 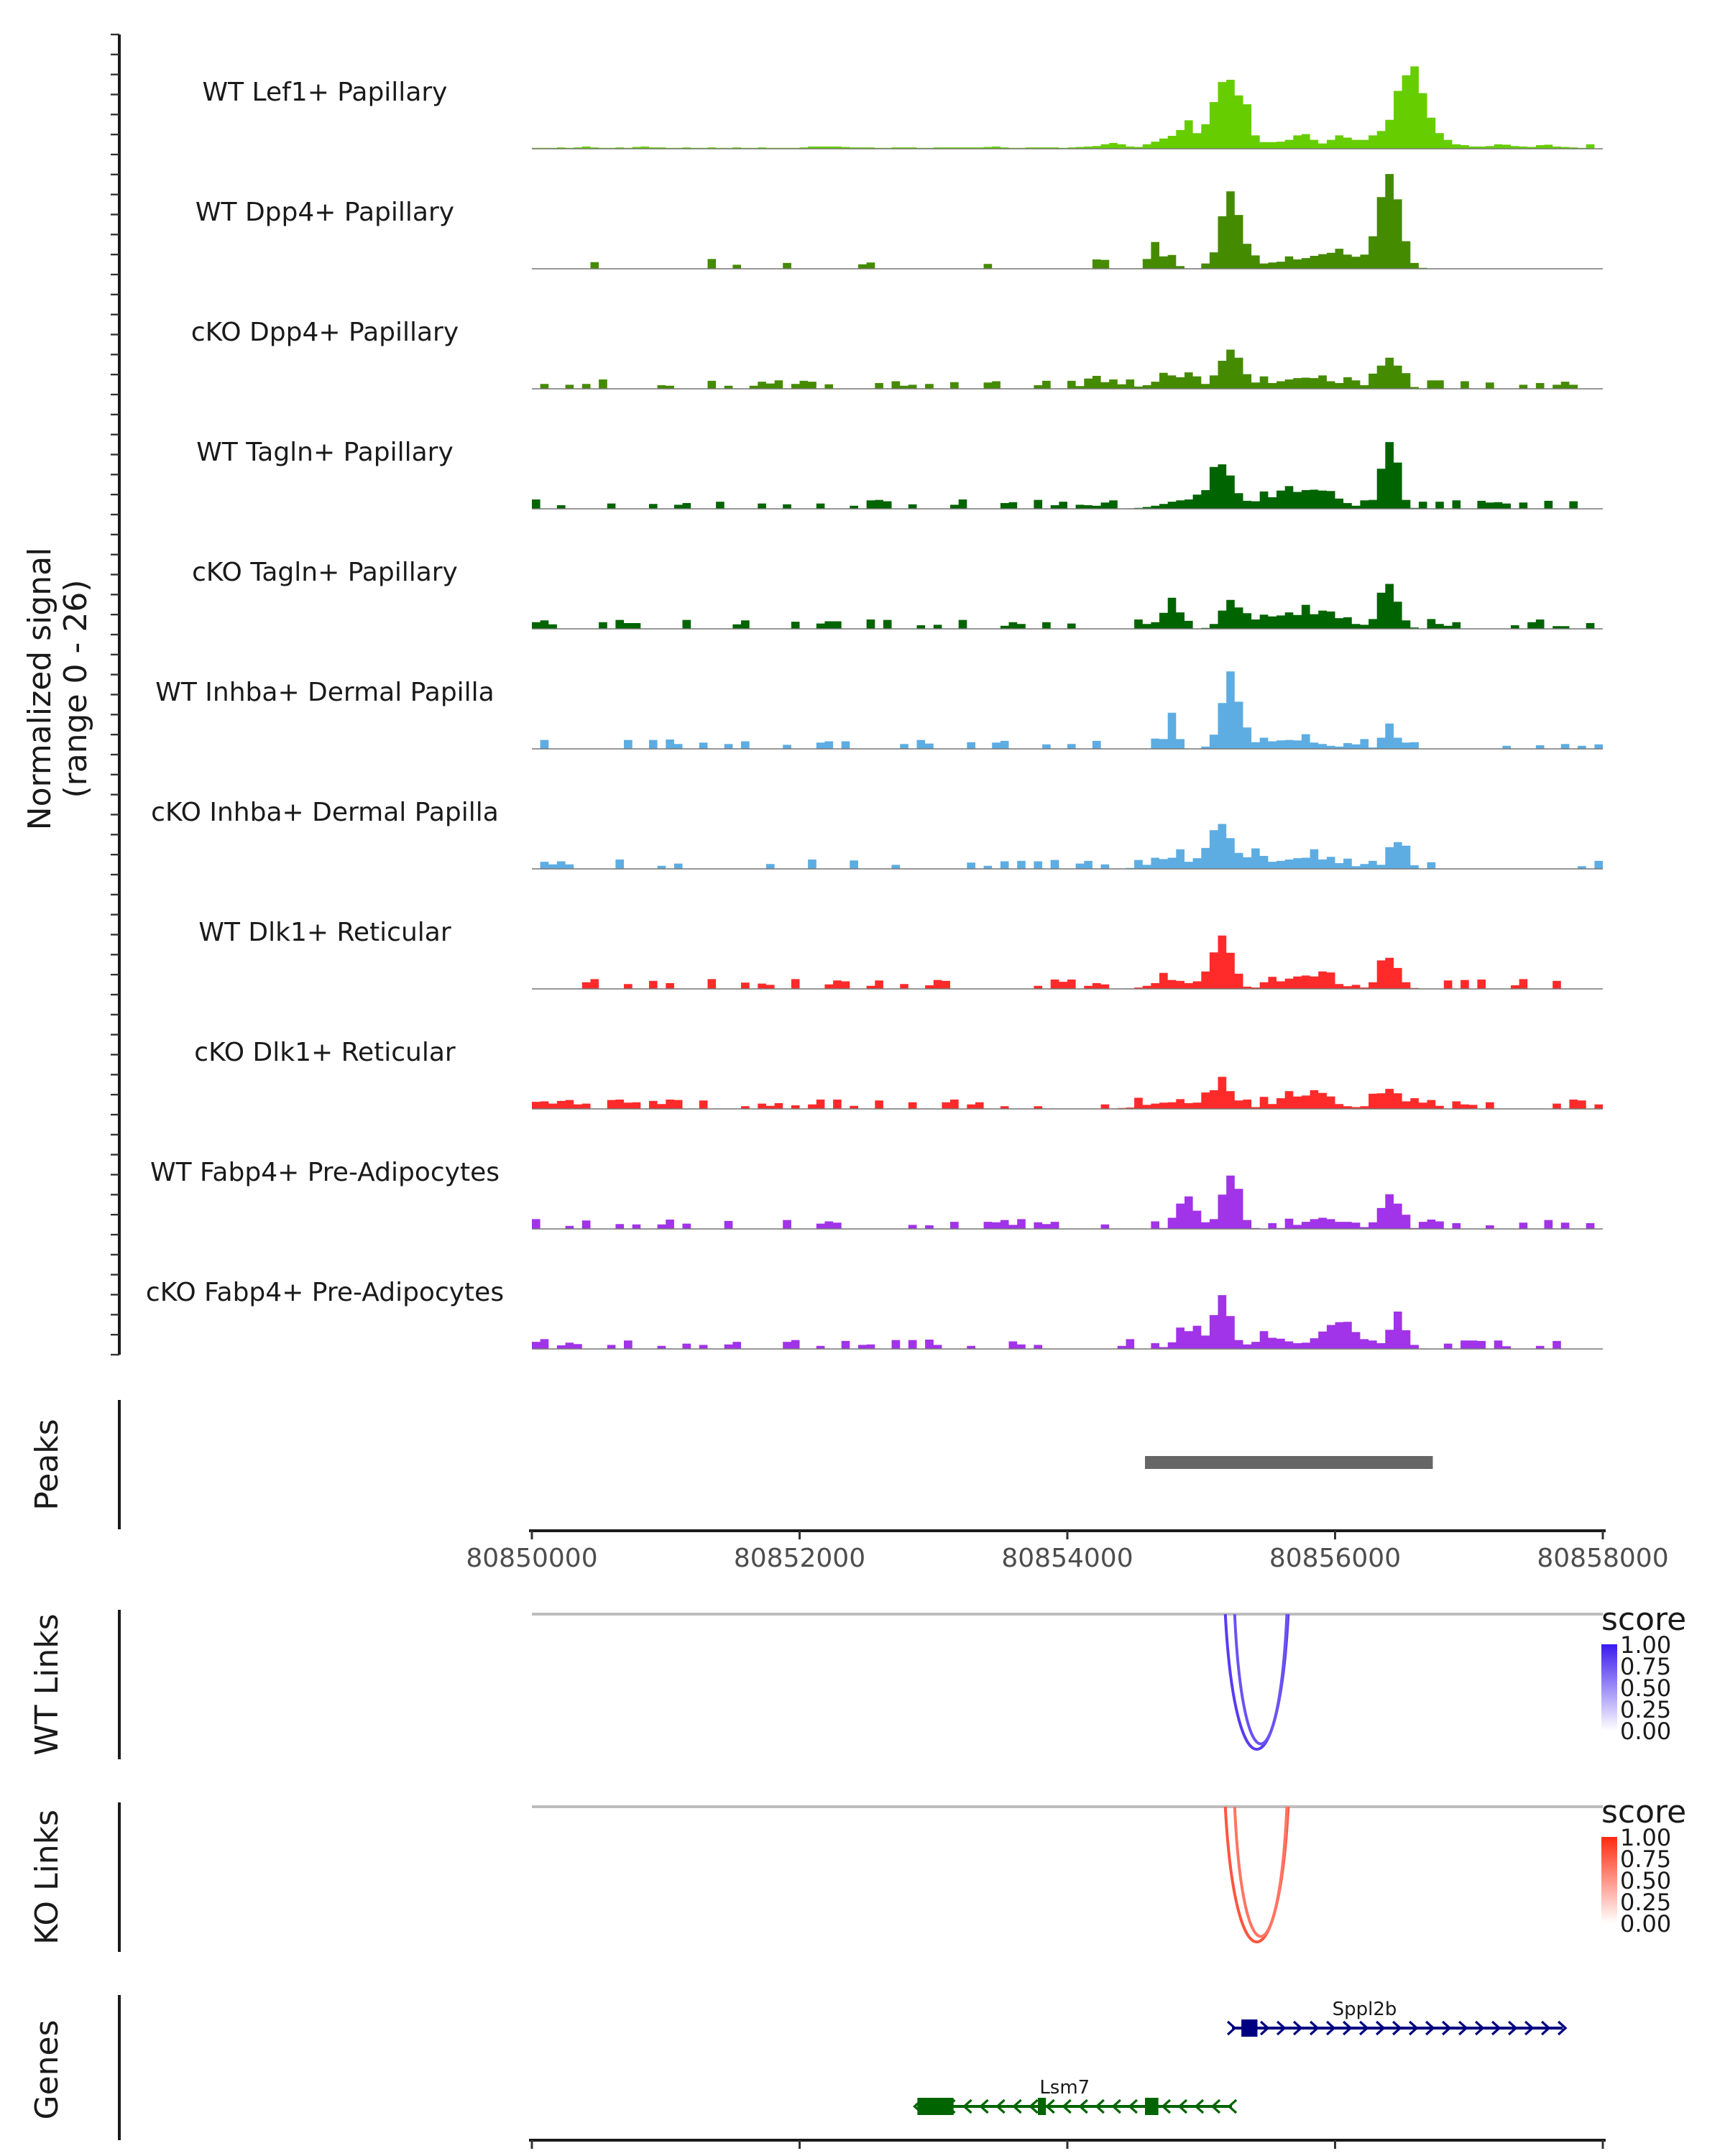 What do you see at coordinates (325, 1053) in the screenshot?
I see `track-label: cKO Dlk1+ Reticular` at bounding box center [325, 1053].